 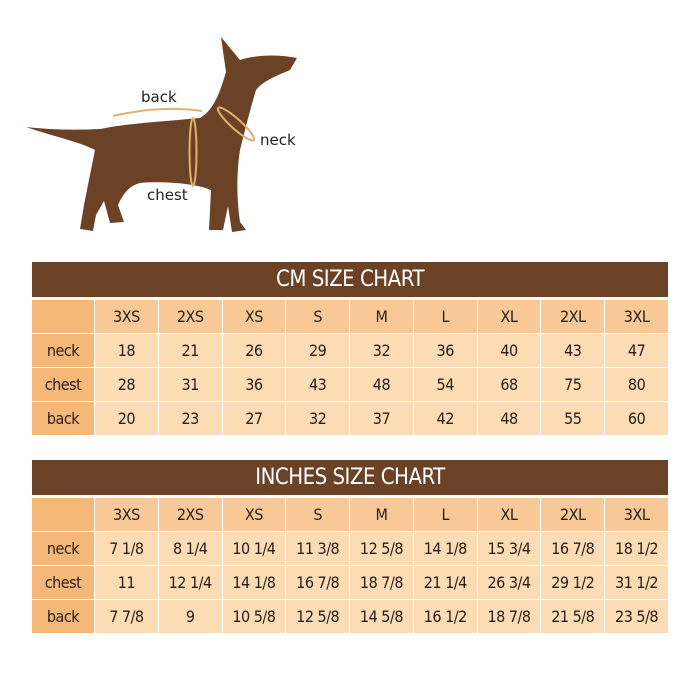 I want to click on measurement-cell: 20, so click(x=126, y=418).